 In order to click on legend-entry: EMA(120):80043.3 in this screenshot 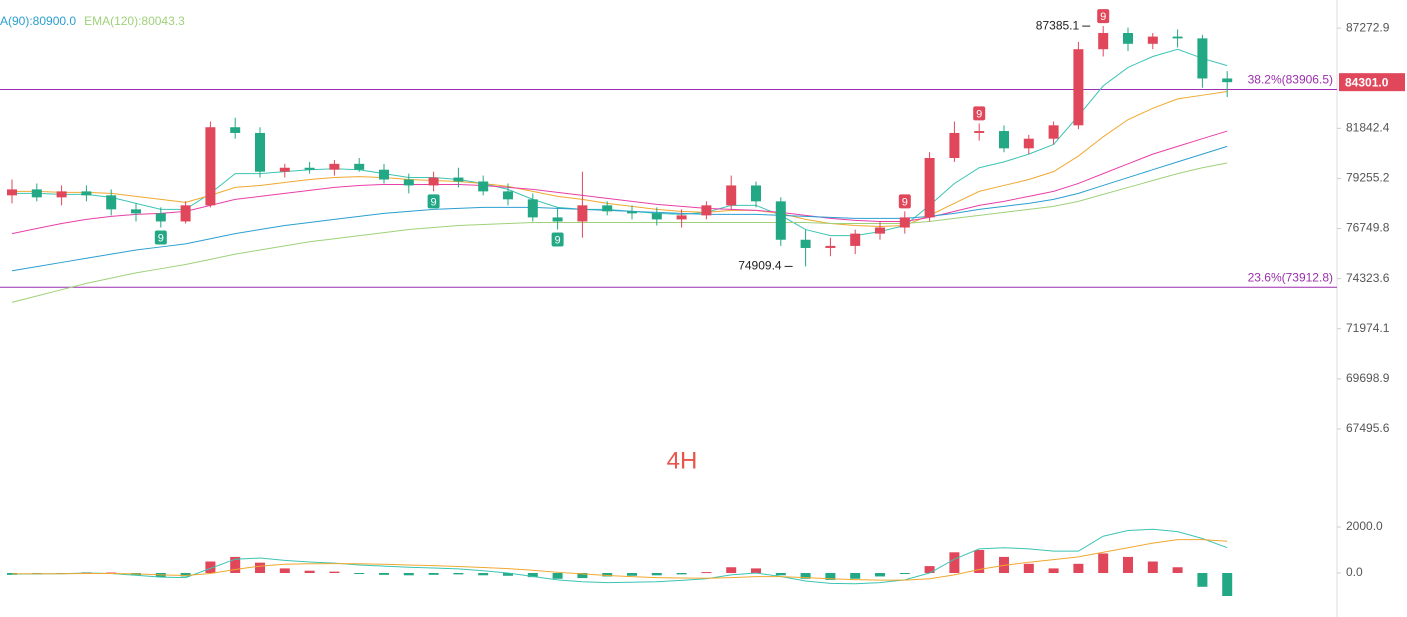, I will do `click(134, 21)`.